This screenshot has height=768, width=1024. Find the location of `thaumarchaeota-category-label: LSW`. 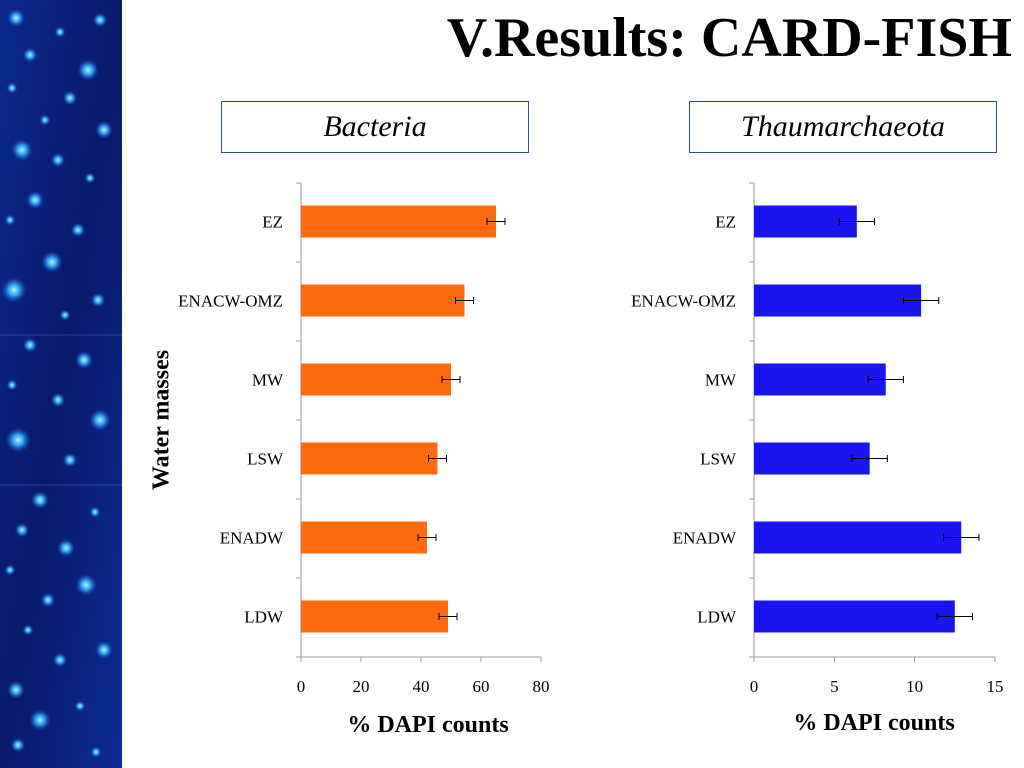

thaumarchaeota-category-label: LSW is located at coordinates (718, 459).